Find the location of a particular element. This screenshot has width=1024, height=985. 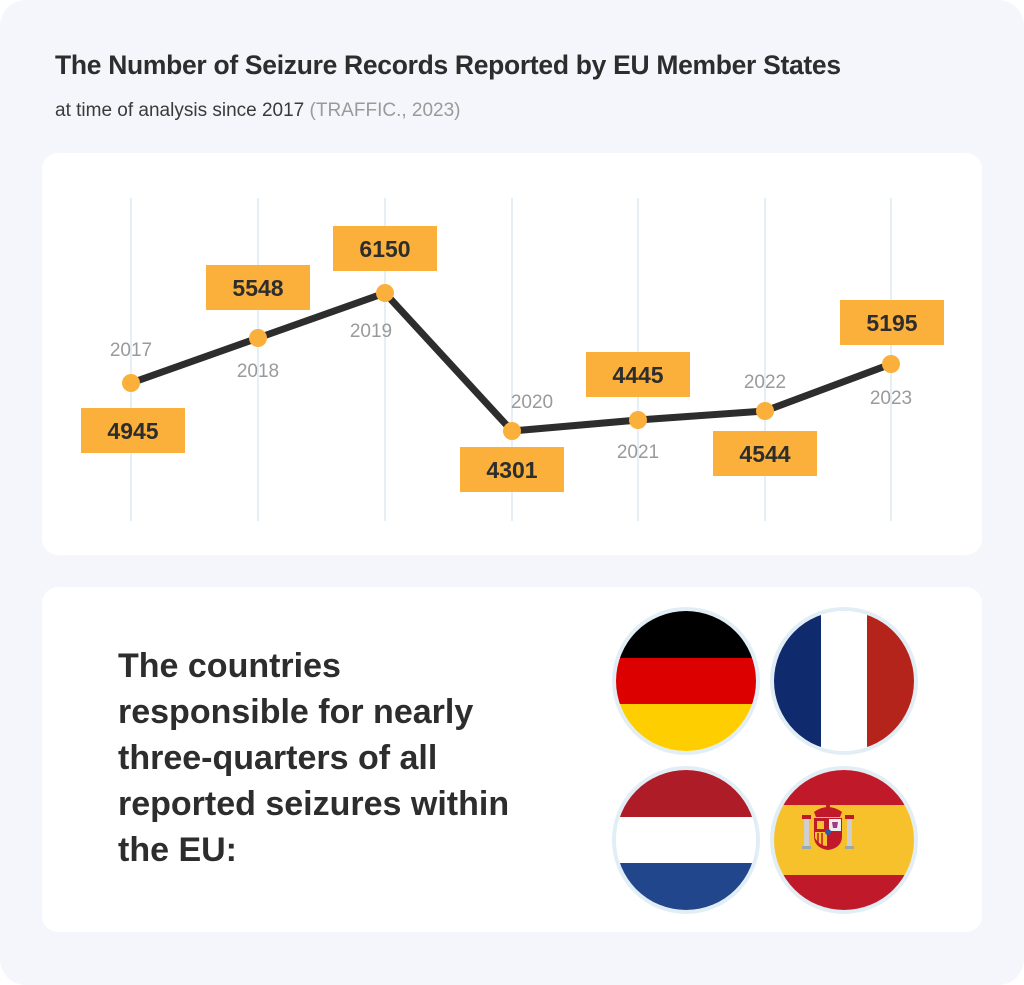

year-label-2017: 2017 is located at coordinates (131, 350).